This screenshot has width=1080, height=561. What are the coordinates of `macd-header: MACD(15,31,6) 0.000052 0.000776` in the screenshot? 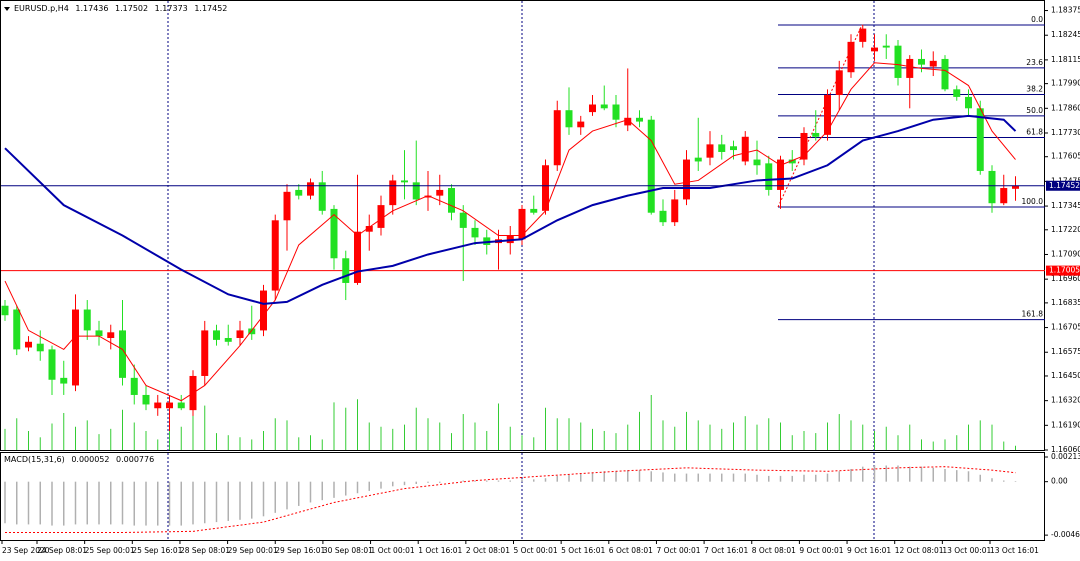 It's located at (81, 459).